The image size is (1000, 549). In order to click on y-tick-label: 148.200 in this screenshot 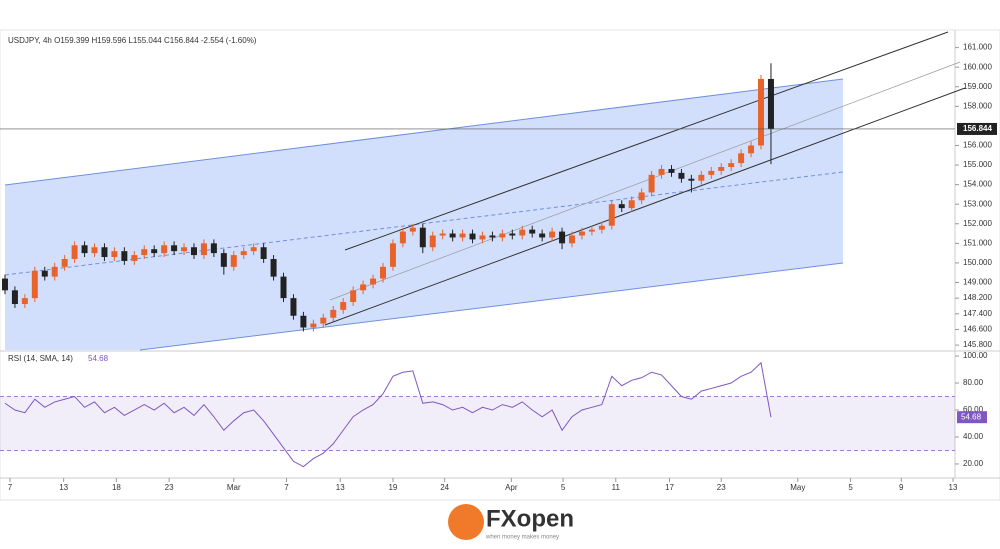, I will do `click(977, 297)`.